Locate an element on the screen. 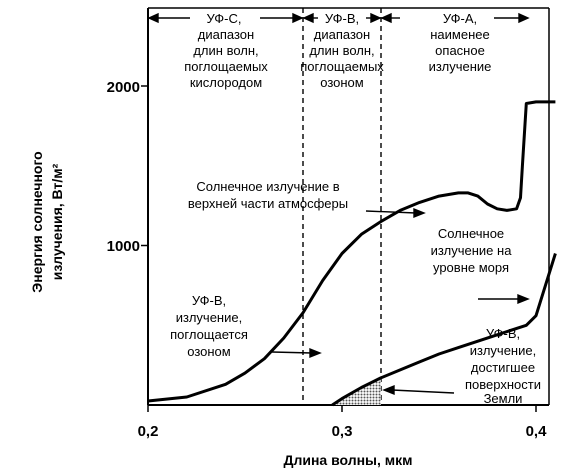 Image resolution: width=570 pixels, height=471 pixels. band-label-uva: УФ-А, наименее опасное излучение is located at coordinates (460, 42).